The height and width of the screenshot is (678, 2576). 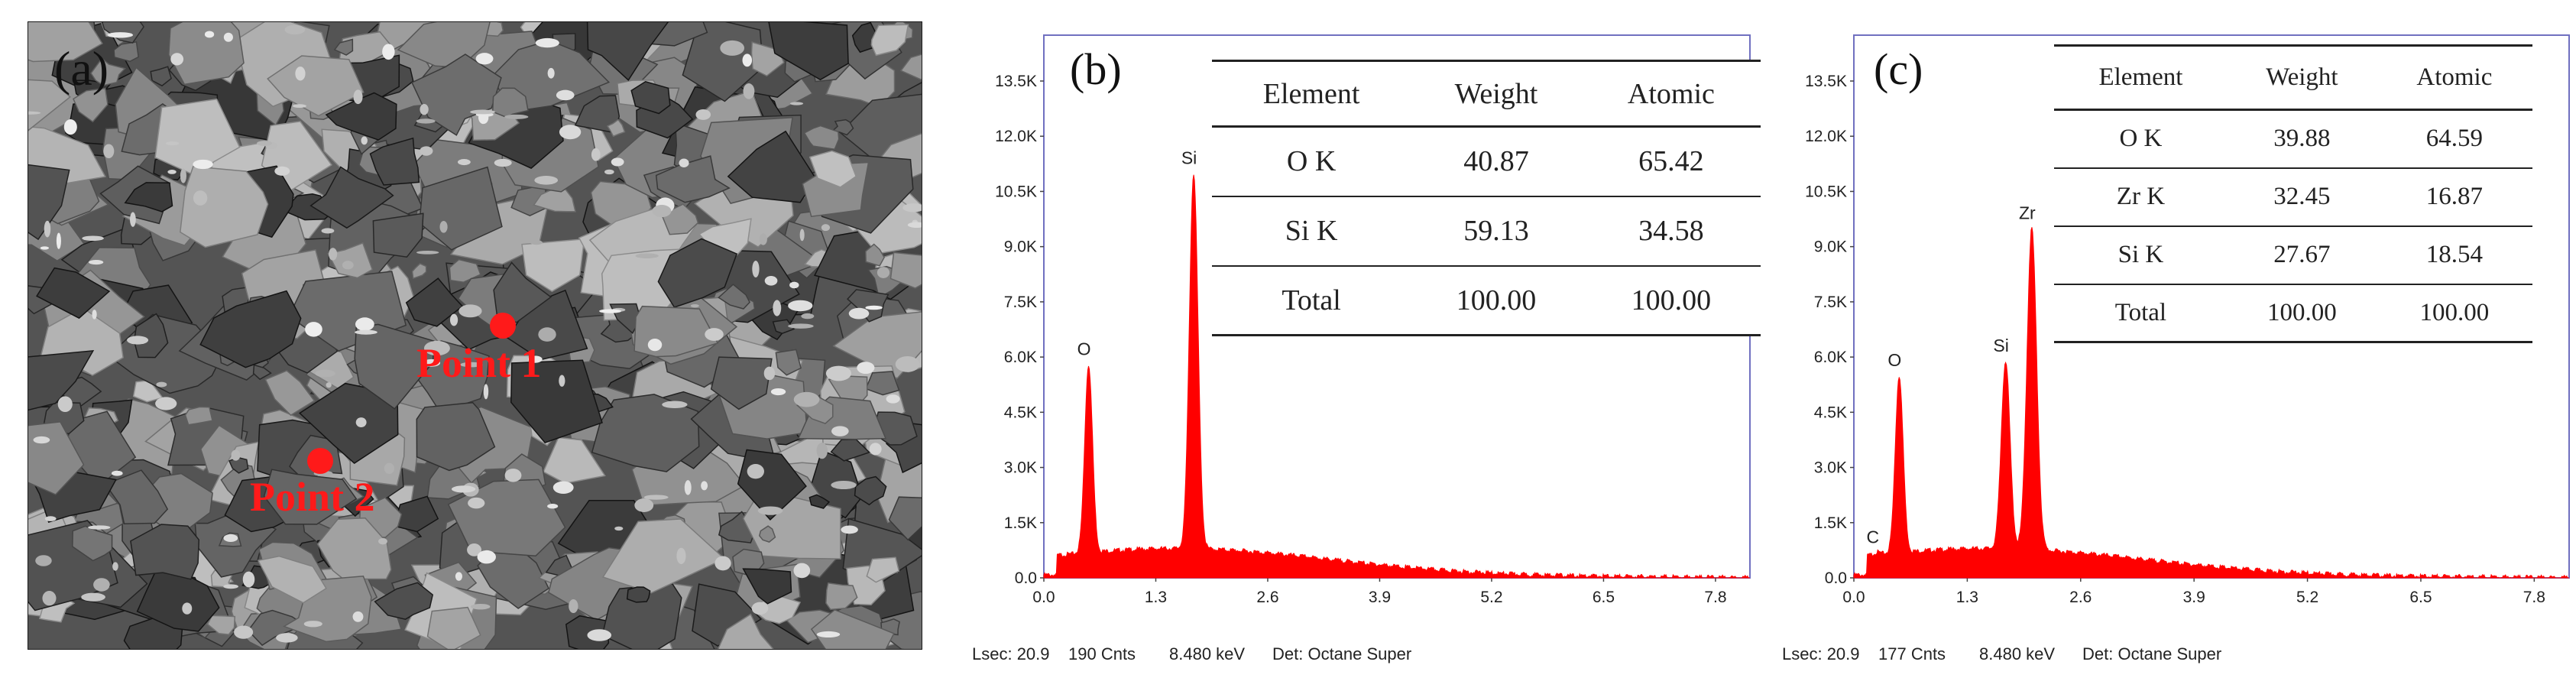 What do you see at coordinates (2017, 653) in the screenshot?
I see `footer-c-kev: 8.480 keV` at bounding box center [2017, 653].